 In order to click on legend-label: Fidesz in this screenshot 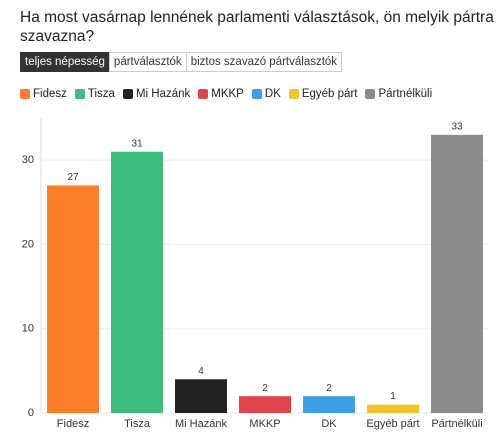, I will do `click(50, 94)`.